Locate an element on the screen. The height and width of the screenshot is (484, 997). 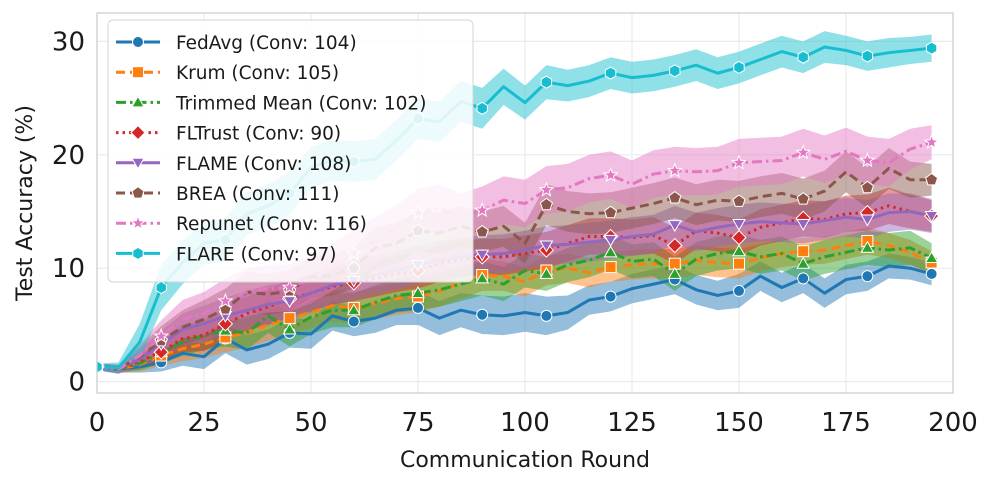
x-tick-label: 100 is located at coordinates (525, 423).